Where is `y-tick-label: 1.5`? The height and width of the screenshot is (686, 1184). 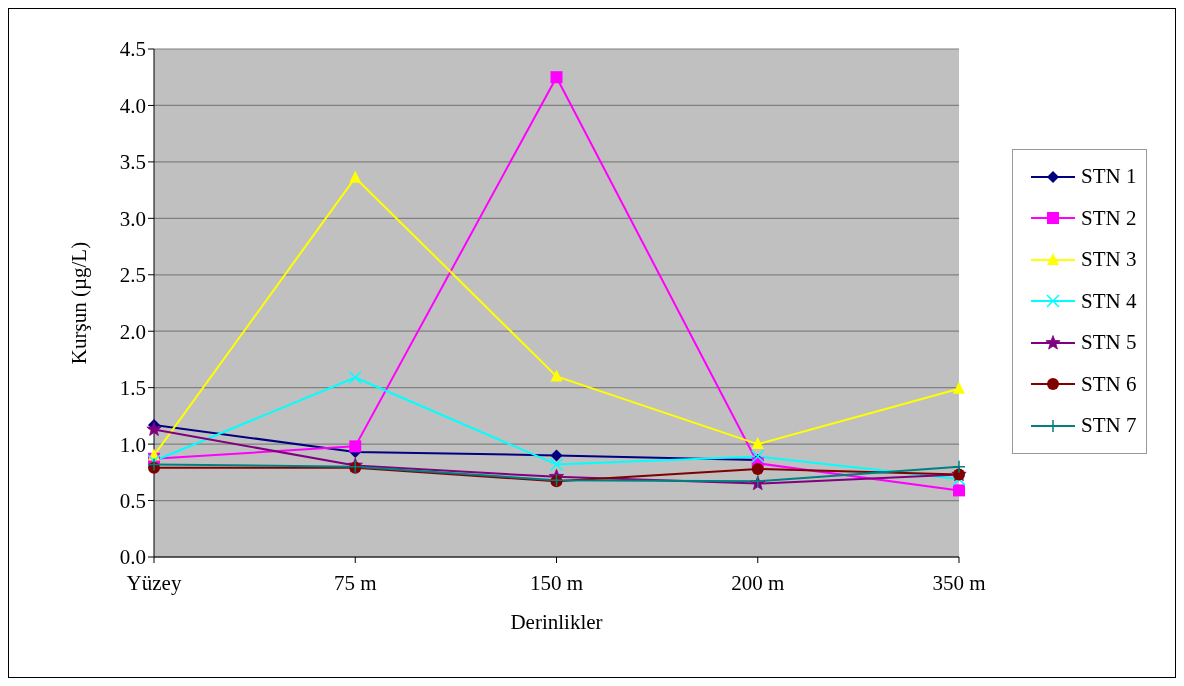 y-tick-label: 1.5 is located at coordinates (132, 388).